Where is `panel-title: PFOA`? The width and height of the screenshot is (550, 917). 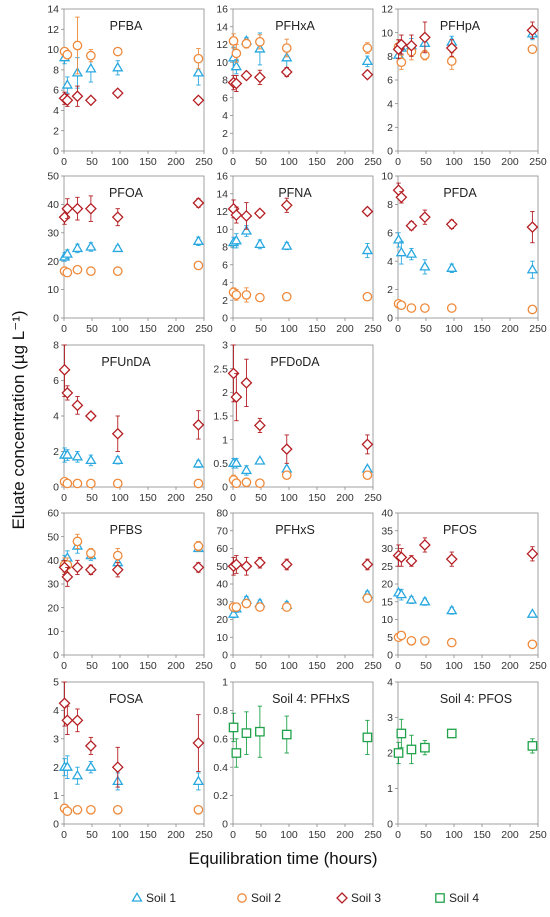
panel-title: PFOA is located at coordinates (126, 193).